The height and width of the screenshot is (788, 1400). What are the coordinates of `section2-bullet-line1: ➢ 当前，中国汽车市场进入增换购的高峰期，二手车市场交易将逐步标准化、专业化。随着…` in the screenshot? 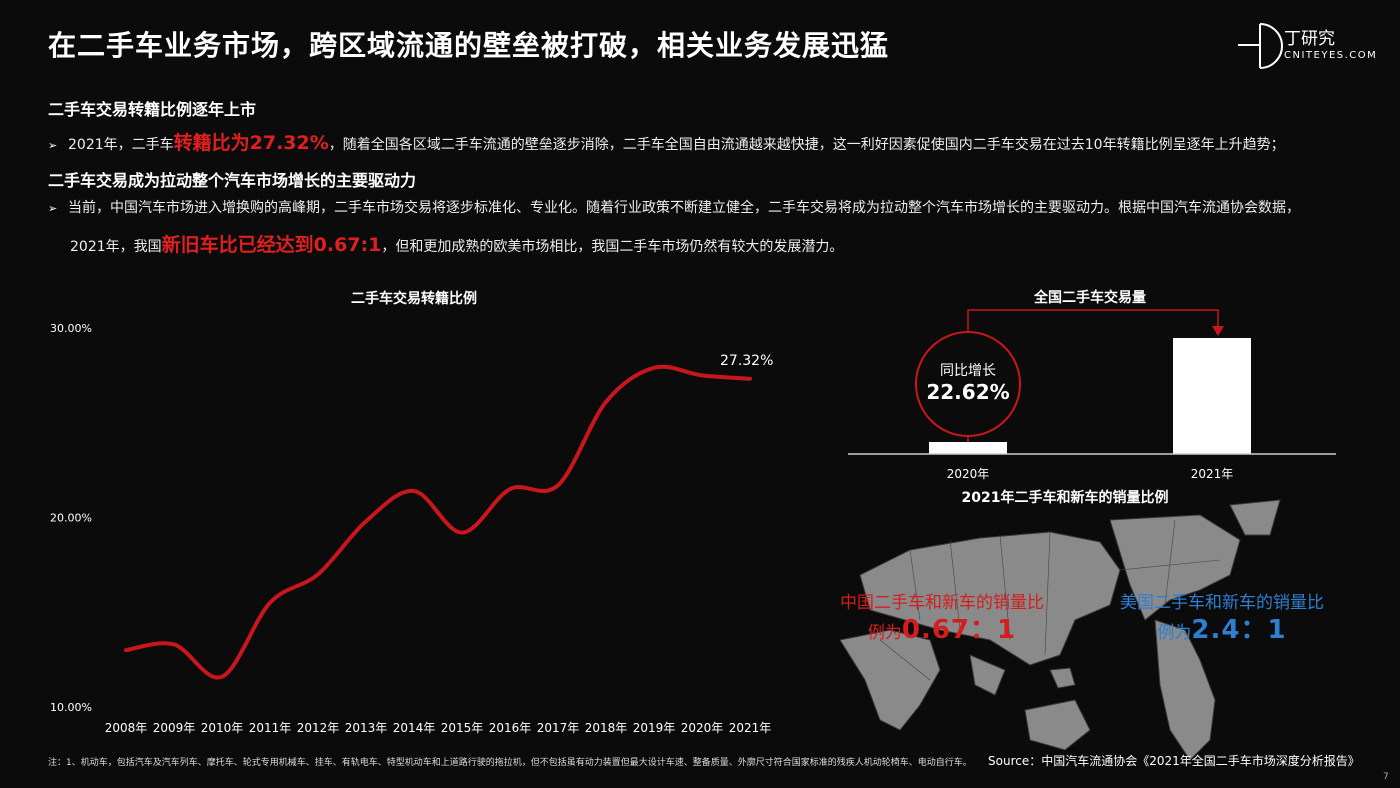 It's located at (674, 207).